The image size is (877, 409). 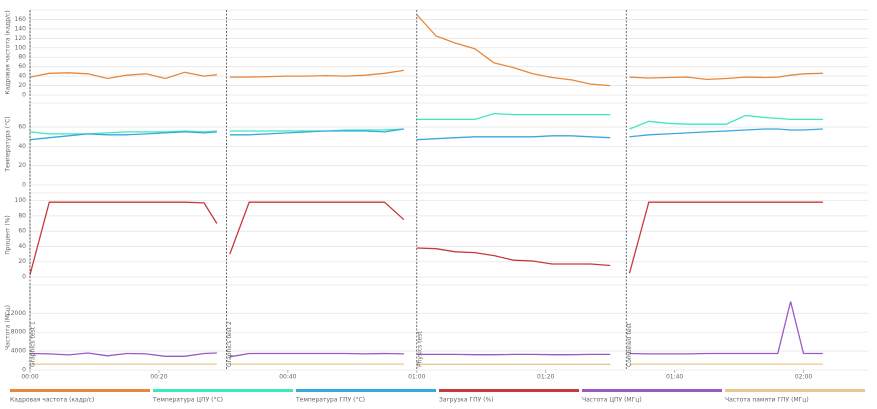 What do you see at coordinates (187, 400) in the screenshot?
I see `legend-label: Температура ЦПУ (°C)` at bounding box center [187, 400].